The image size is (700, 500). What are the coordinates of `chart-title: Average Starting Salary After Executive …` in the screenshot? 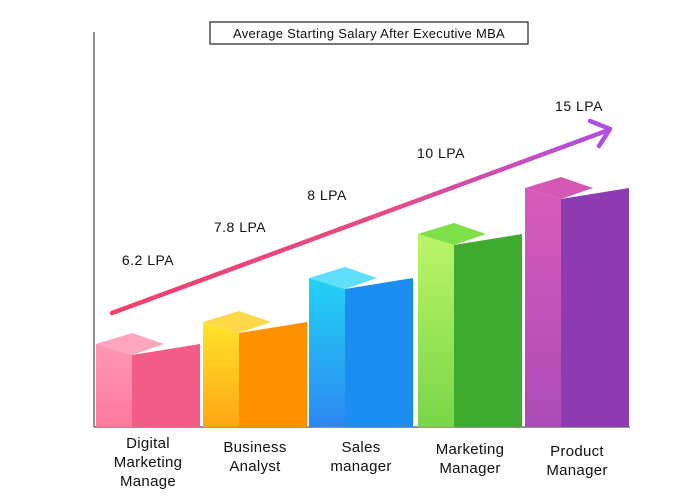 It's located at (369, 33).